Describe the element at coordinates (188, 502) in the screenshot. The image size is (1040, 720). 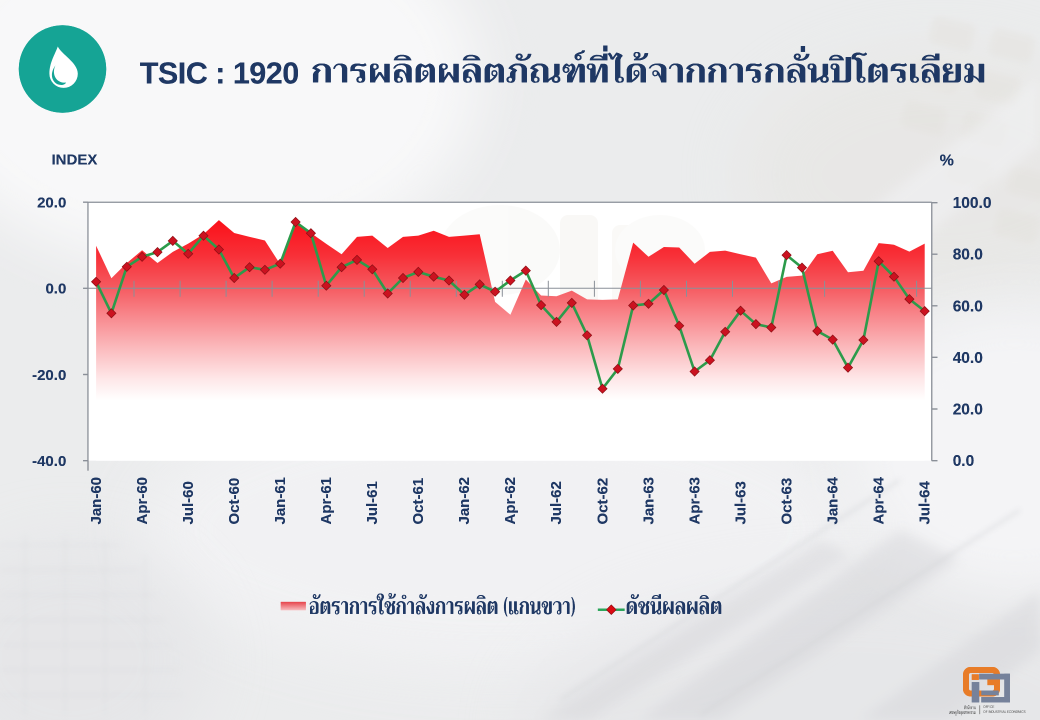
I see `svg-text: Jul-60` at that location.